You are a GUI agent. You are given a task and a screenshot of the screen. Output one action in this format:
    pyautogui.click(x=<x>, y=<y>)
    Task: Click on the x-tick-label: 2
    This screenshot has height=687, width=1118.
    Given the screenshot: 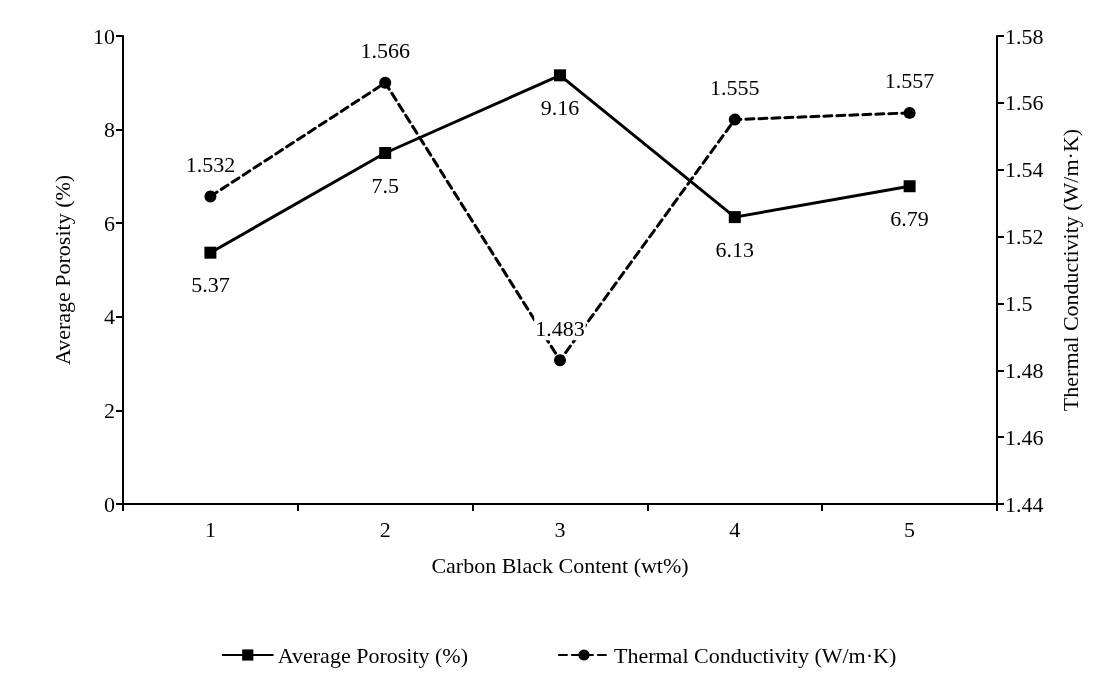 What is the action you would take?
    pyautogui.click(x=385, y=529)
    